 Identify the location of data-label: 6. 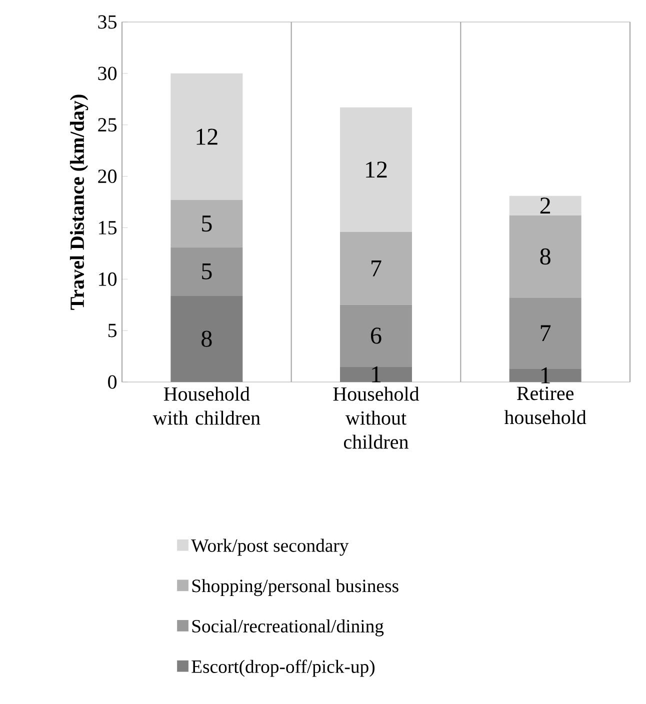
(376, 336).